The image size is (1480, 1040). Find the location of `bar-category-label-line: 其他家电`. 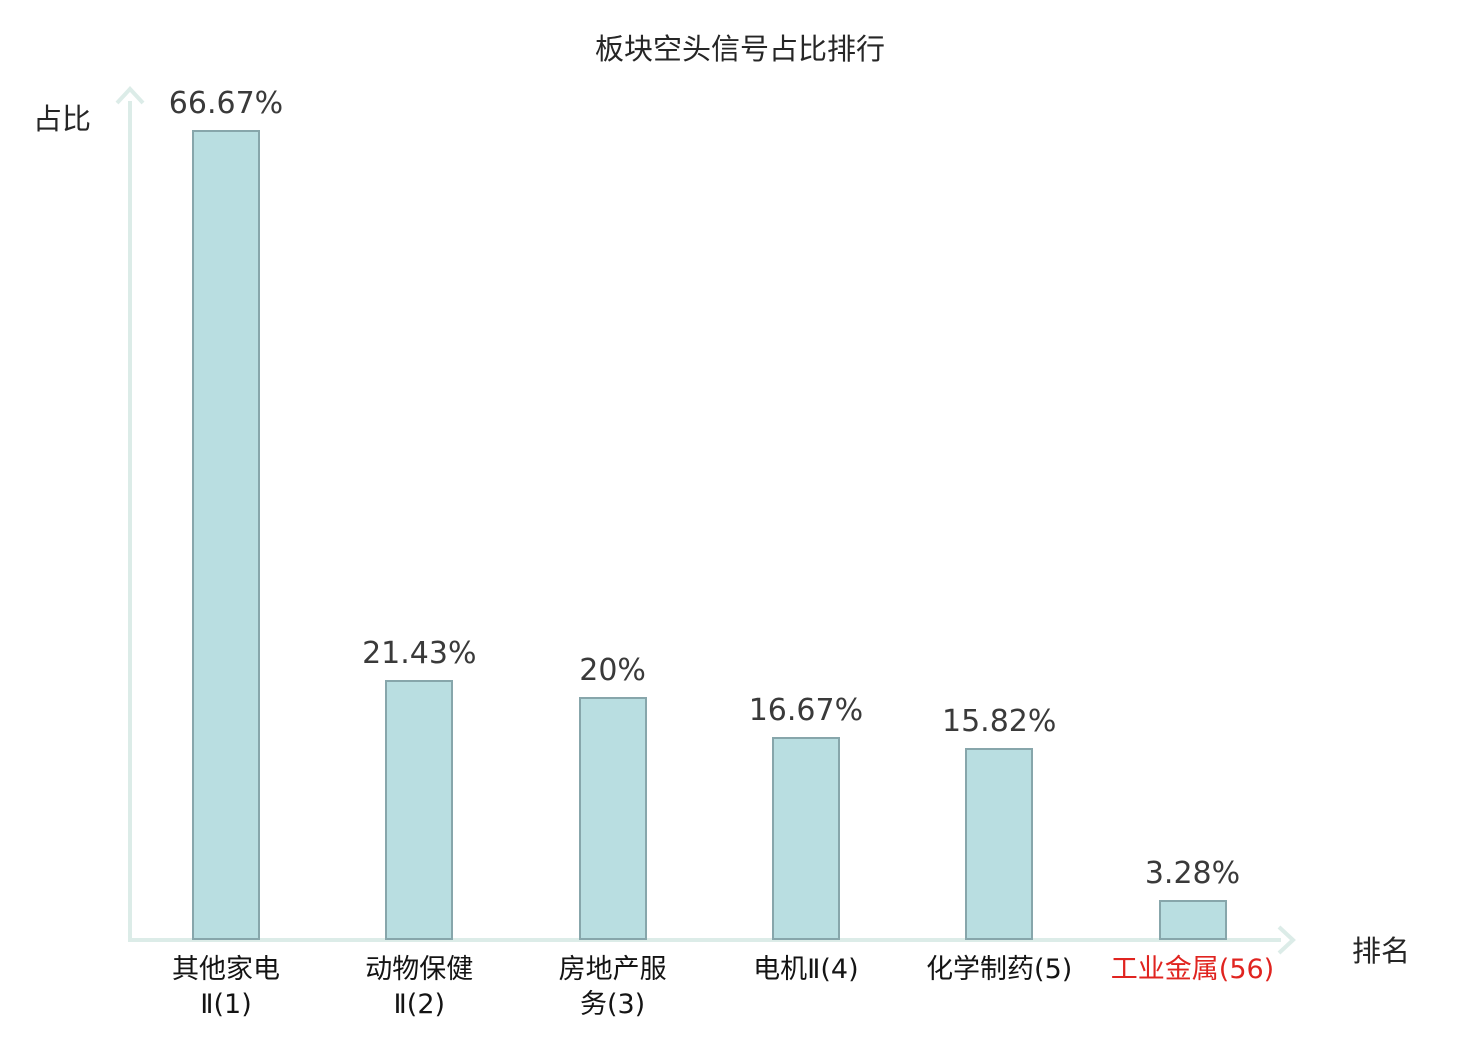

bar-category-label-line: 其他家电 is located at coordinates (226, 969).